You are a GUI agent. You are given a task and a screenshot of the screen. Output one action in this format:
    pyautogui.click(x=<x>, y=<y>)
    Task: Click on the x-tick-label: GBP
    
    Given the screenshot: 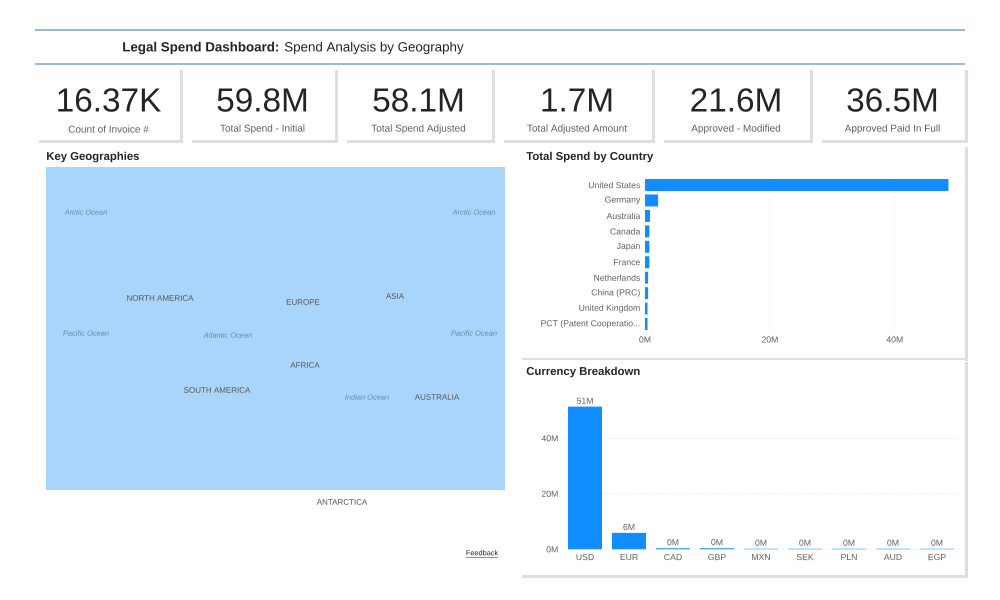 What is the action you would take?
    pyautogui.click(x=717, y=557)
    